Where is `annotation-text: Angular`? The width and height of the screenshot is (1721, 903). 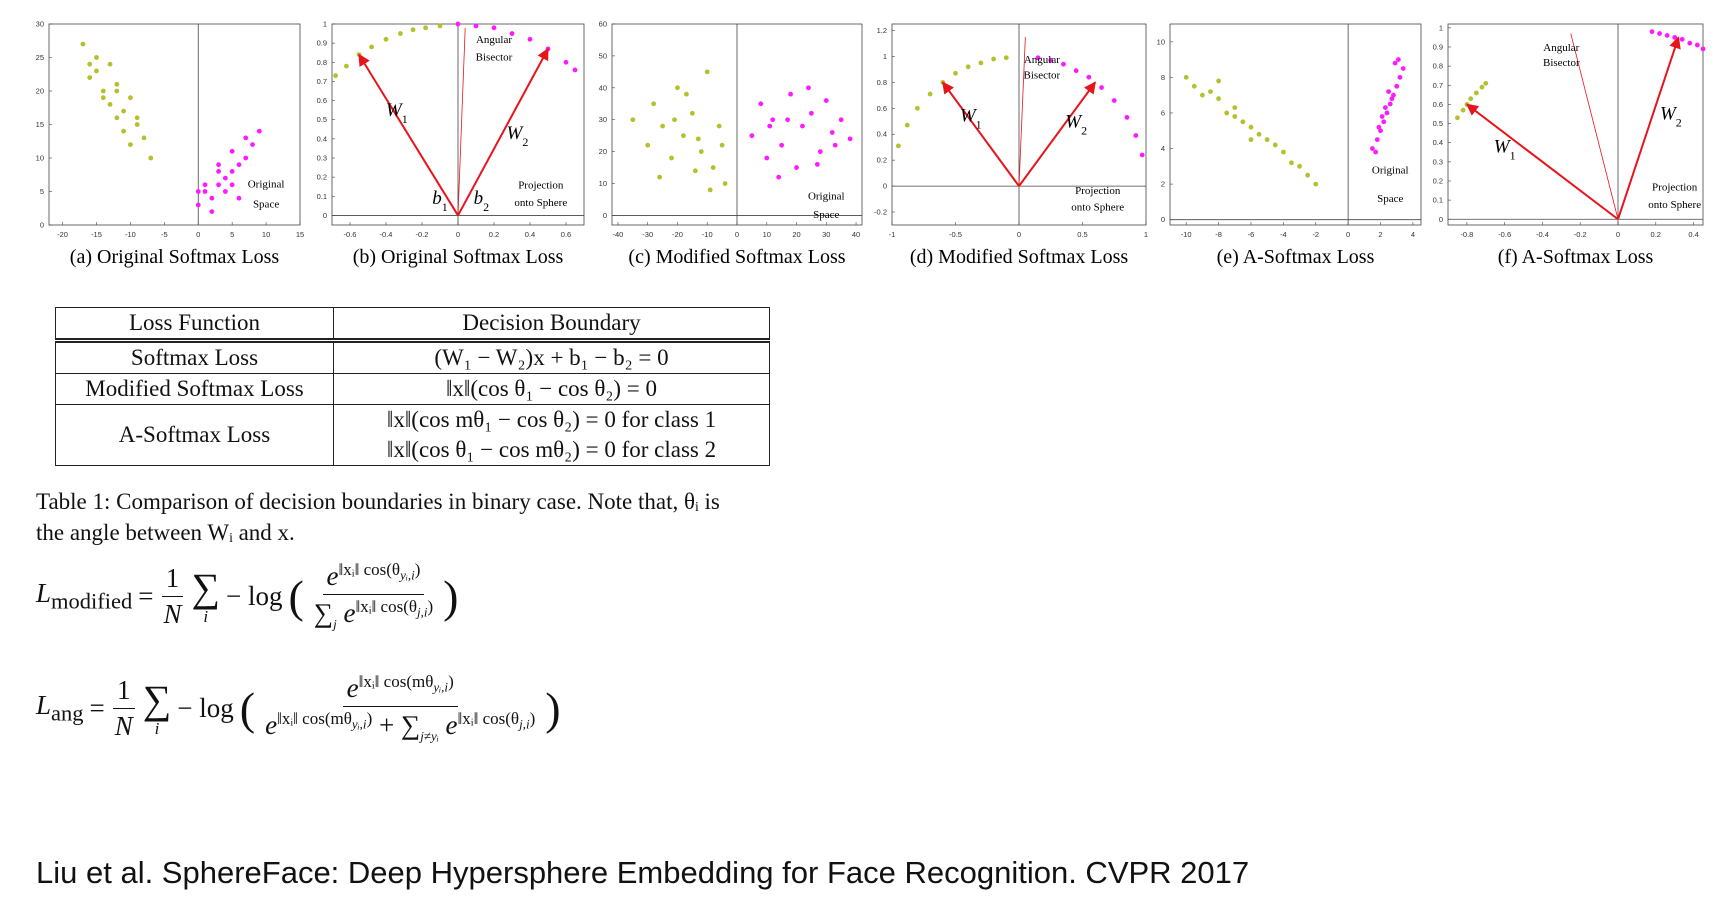 annotation-text: Angular is located at coordinates (494, 40).